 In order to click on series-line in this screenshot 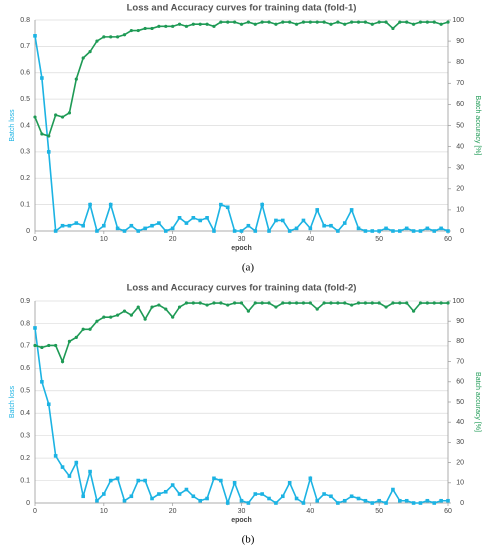, I will do `click(241, 333)`.